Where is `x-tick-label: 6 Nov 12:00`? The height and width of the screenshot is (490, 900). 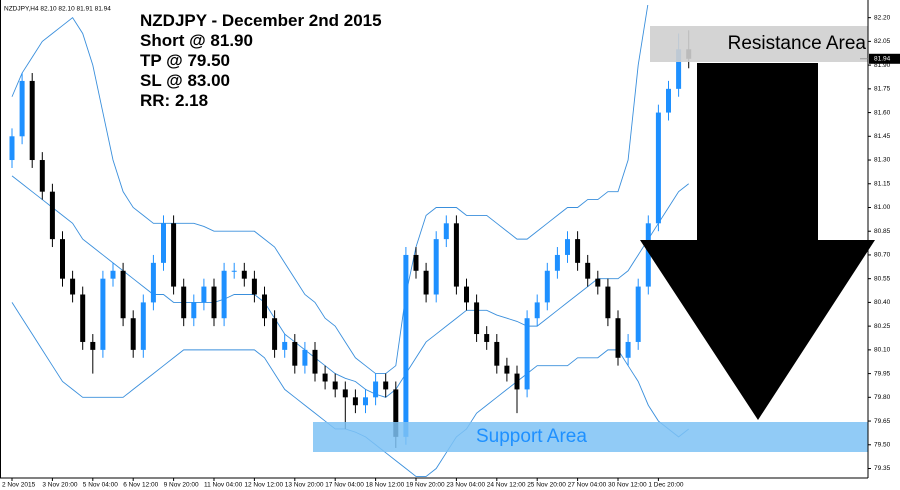 x-tick-label: 6 Nov 12:00 is located at coordinates (140, 485).